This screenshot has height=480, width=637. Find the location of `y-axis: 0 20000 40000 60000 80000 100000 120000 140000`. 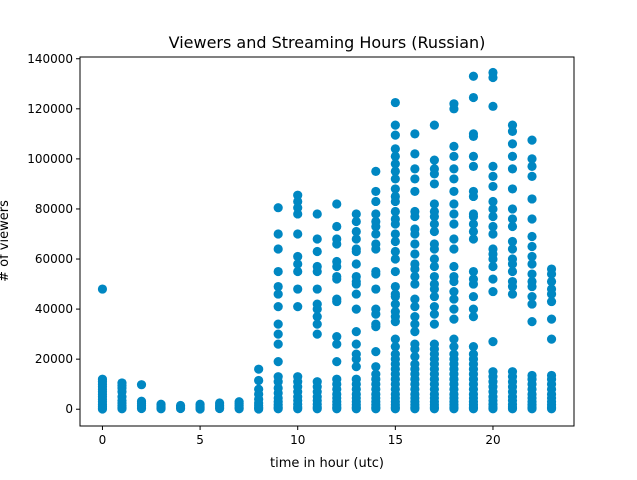

y-axis: 0 20000 40000 60000 80000 100000 120000 140000 is located at coordinates (53, 234).